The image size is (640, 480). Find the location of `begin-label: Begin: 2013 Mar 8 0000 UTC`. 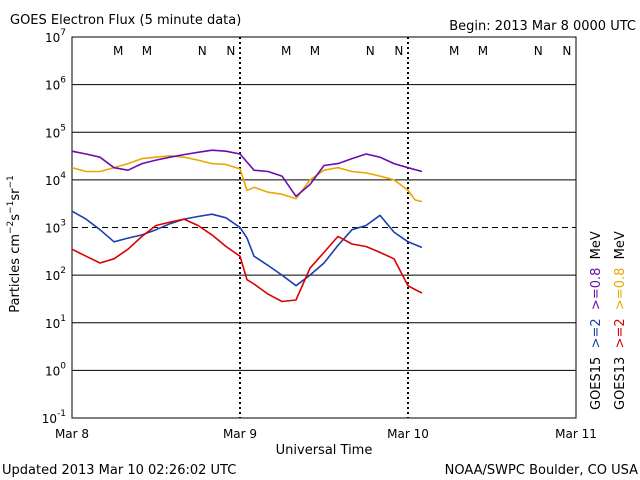

begin-label: Begin: 2013 Mar 8 0000 UTC is located at coordinates (542, 26).